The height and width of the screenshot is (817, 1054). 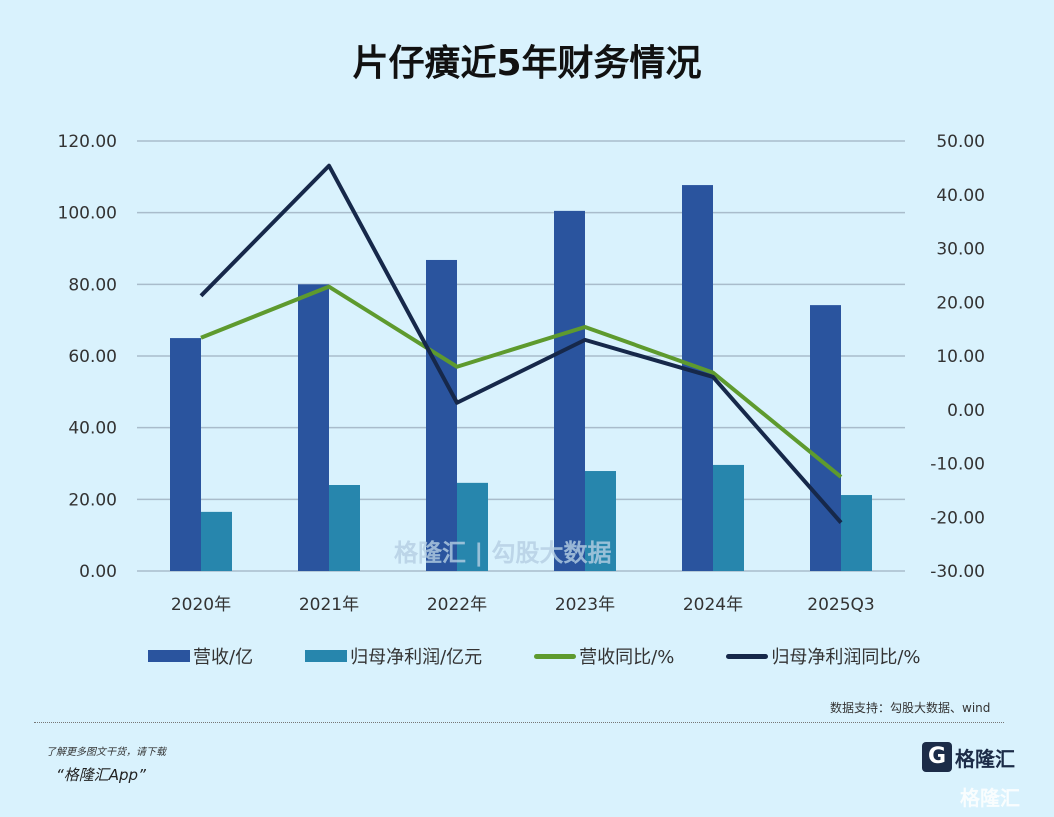 What do you see at coordinates (519, 722) in the screenshot?
I see `divider` at bounding box center [519, 722].